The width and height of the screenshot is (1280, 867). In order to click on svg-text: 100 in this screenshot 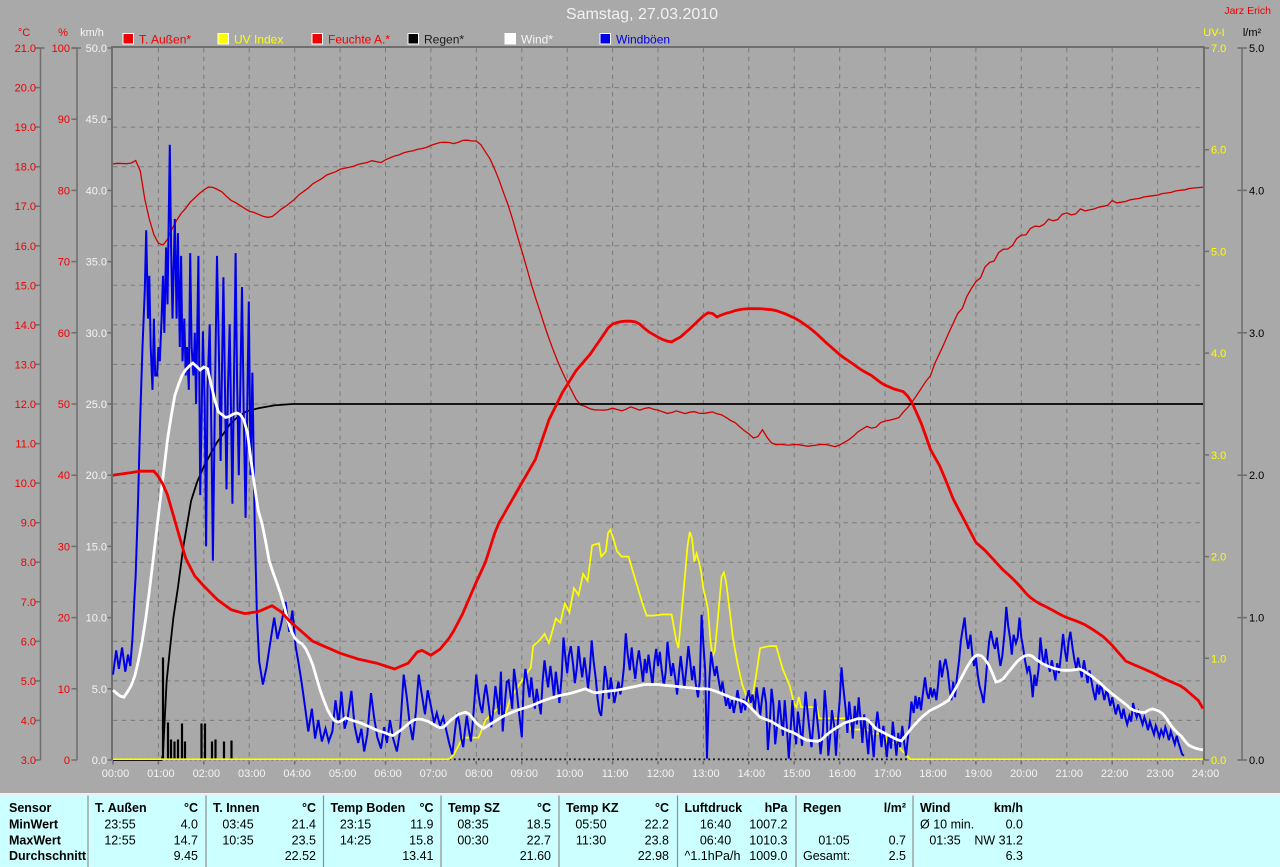, I will do `click(61, 49)`.